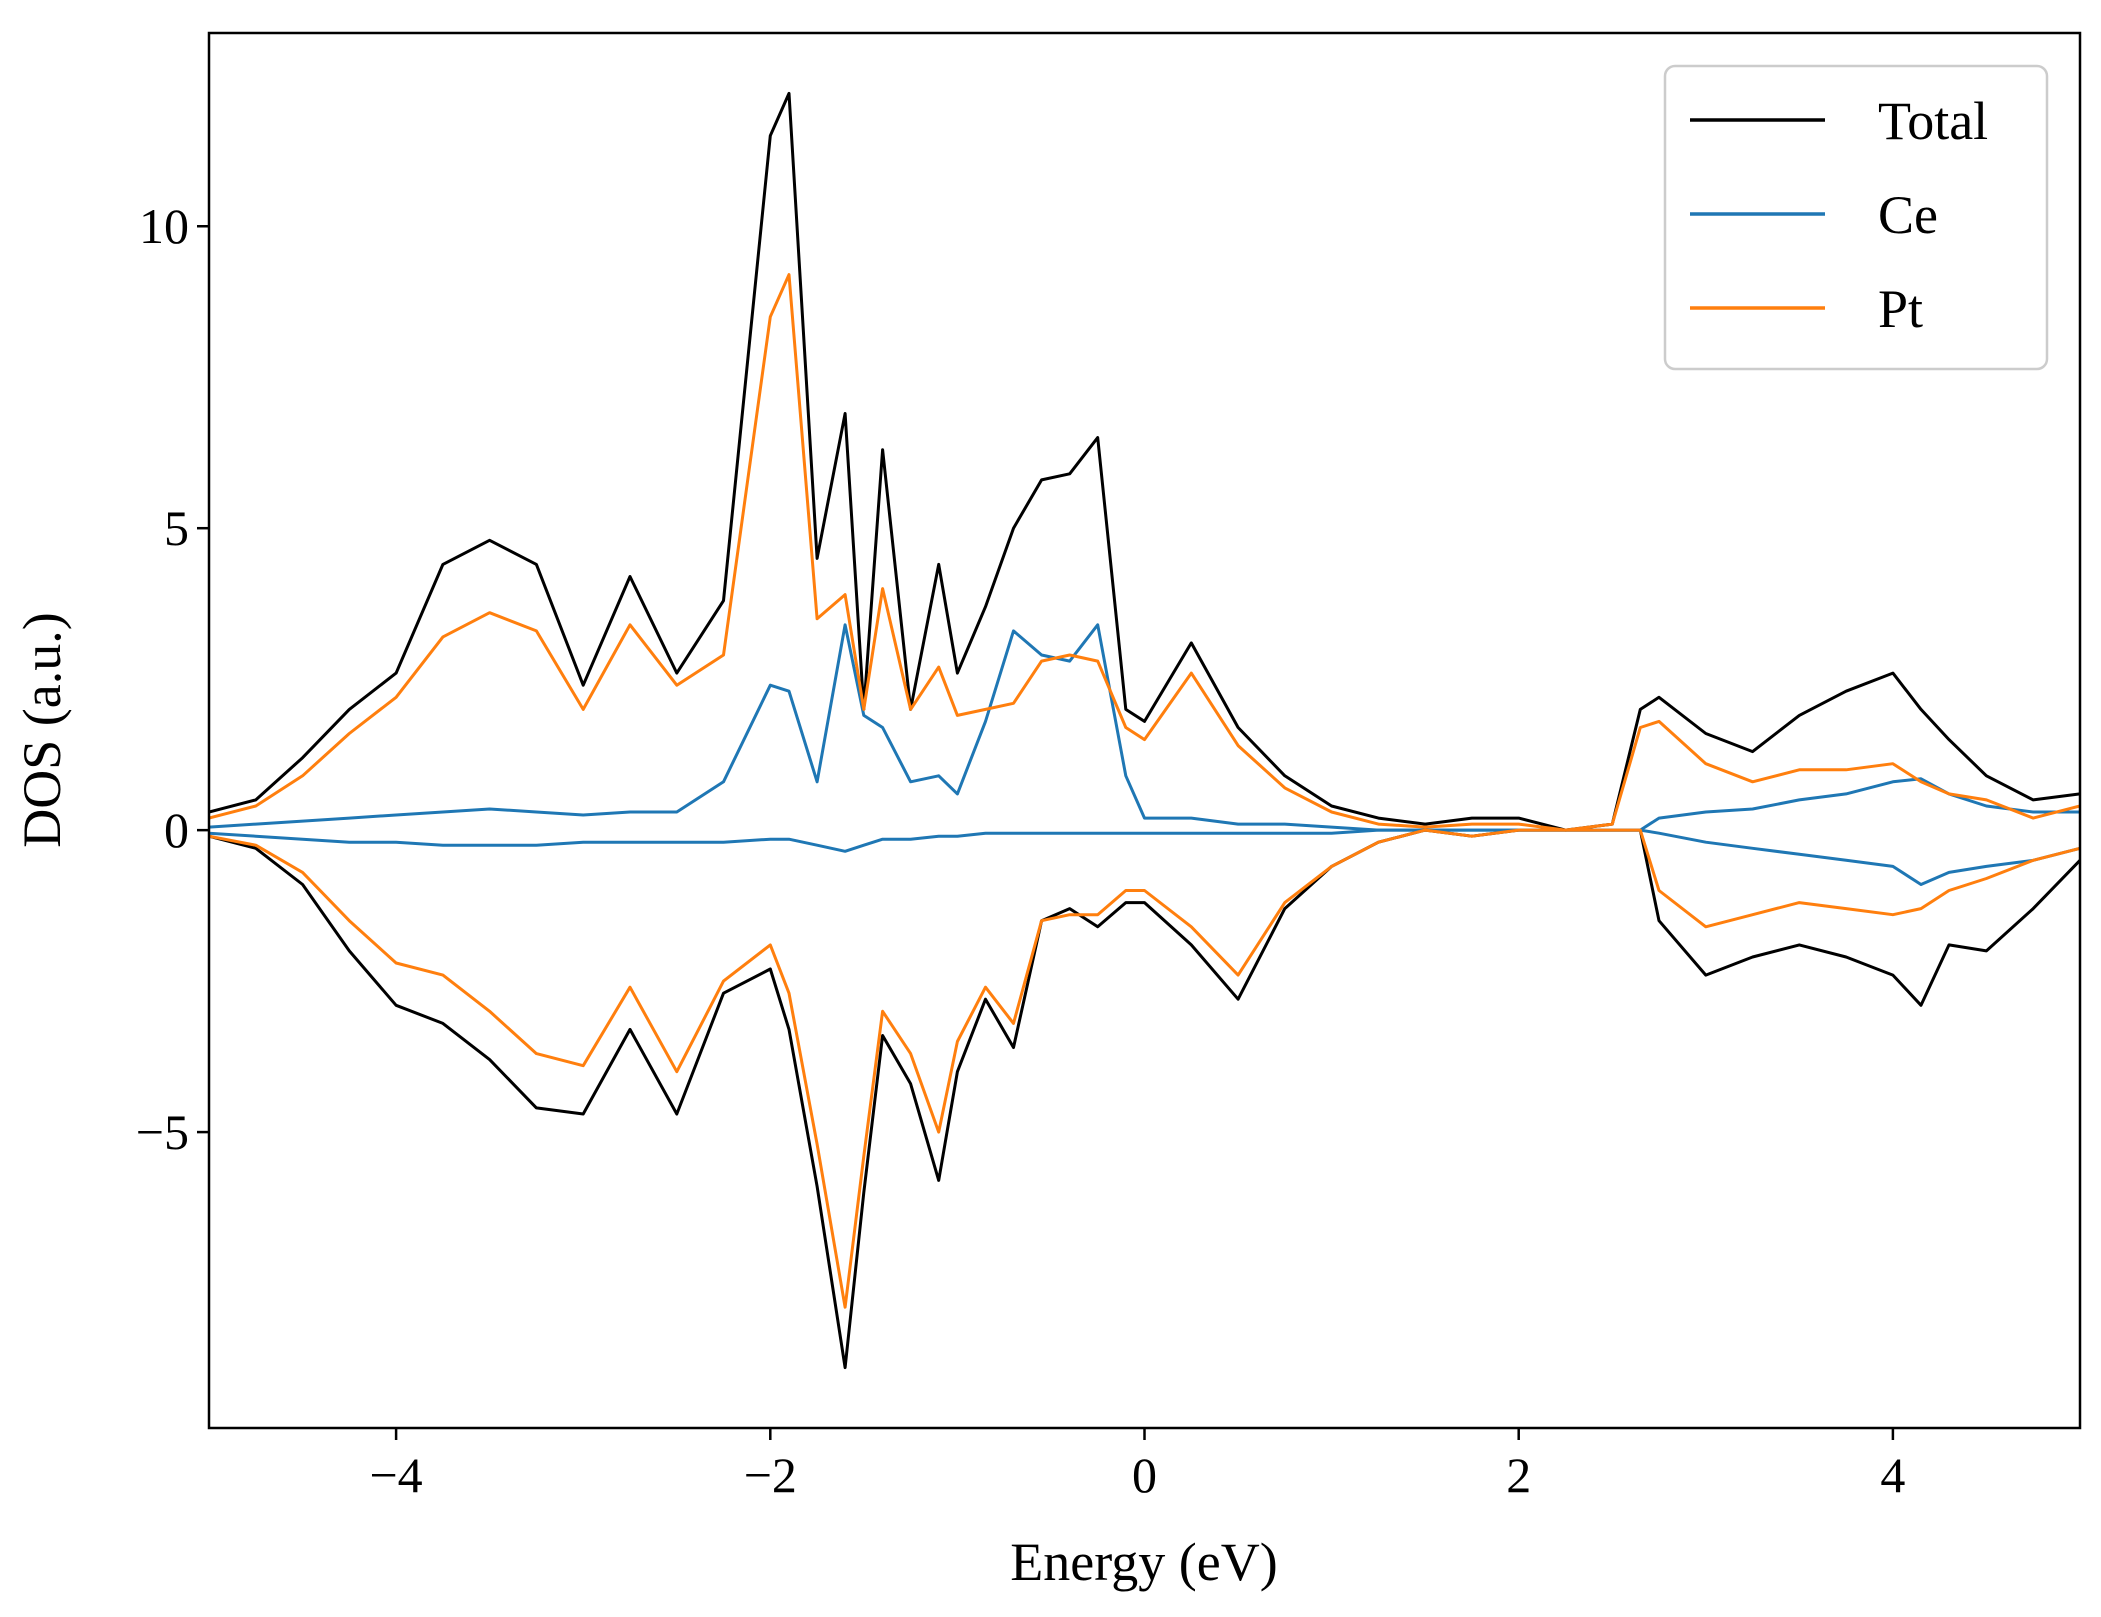 This screenshot has width=2101, height=1617. What do you see at coordinates (1908, 215) in the screenshot?
I see `legend-label-ce: Ce` at bounding box center [1908, 215].